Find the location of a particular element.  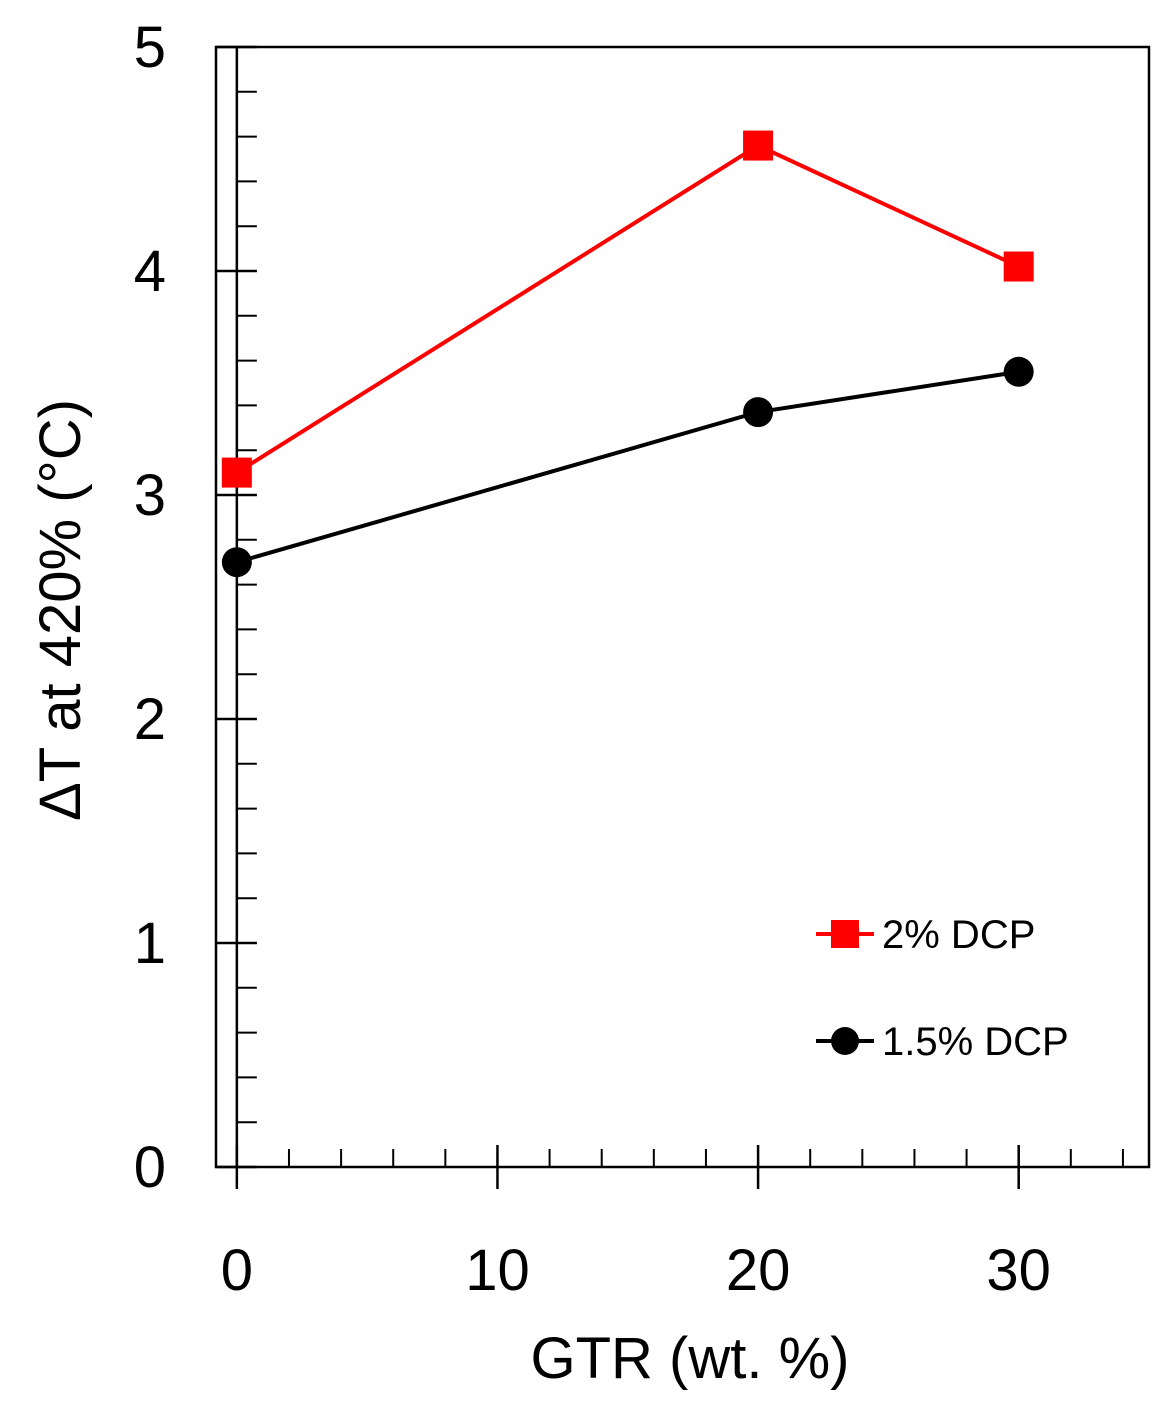

x-axis-title: GTR (wt. %) is located at coordinates (690, 1358).